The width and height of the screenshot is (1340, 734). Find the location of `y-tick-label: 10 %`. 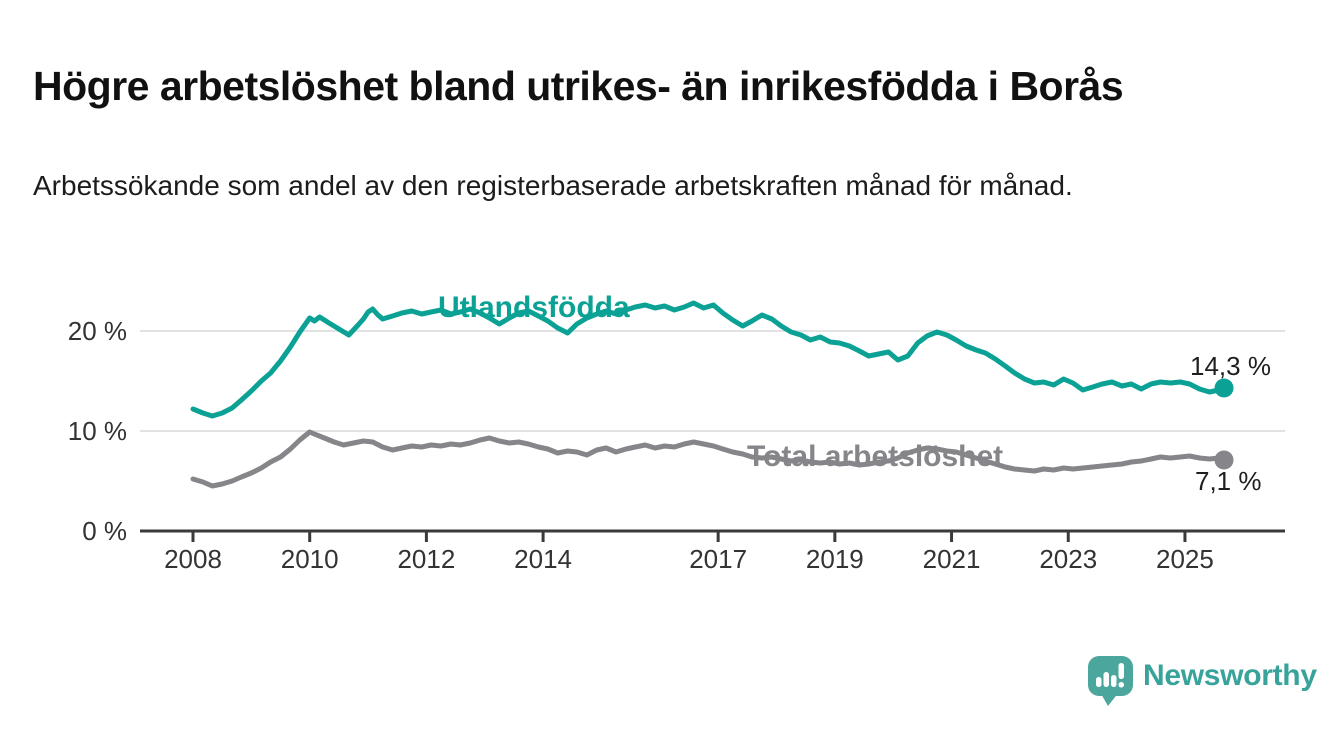

y-tick-label: 10 % is located at coordinates (97, 431).